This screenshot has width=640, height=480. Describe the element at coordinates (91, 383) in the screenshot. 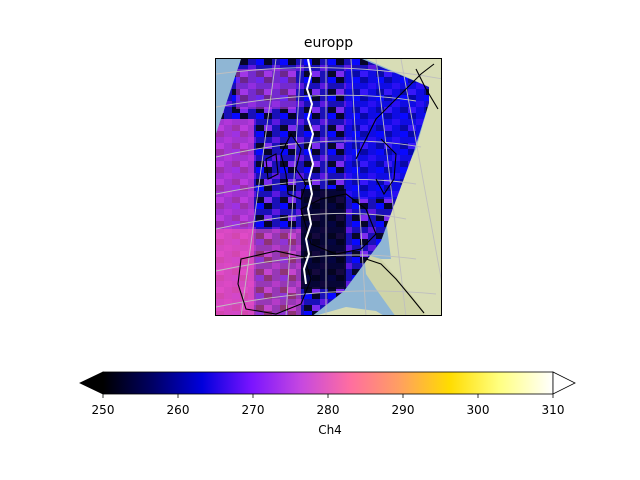

I see `colorbar-extend-min` at that location.